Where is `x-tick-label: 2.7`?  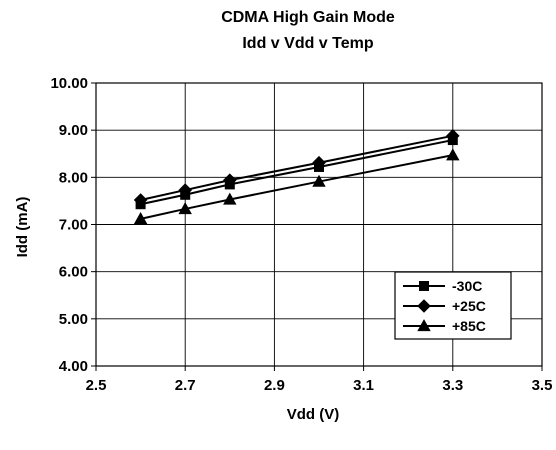
x-tick-label: 2.7 is located at coordinates (185, 385).